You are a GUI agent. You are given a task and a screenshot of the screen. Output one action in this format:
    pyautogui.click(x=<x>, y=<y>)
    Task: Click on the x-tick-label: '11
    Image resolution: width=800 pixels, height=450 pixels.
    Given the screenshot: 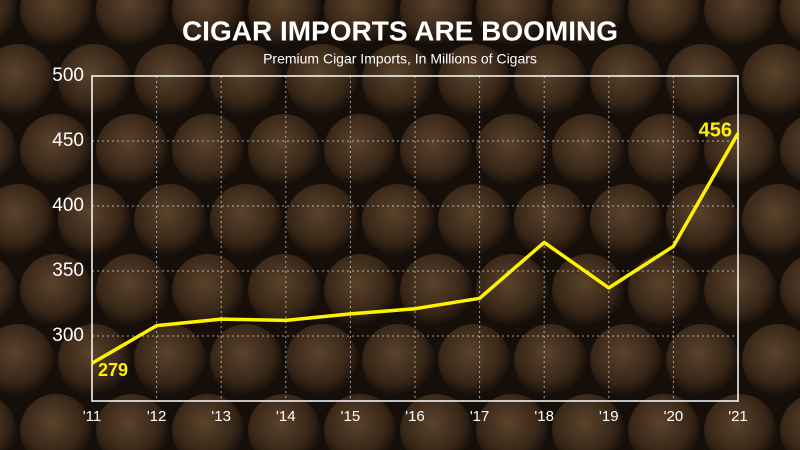 What is the action you would take?
    pyautogui.click(x=92, y=416)
    